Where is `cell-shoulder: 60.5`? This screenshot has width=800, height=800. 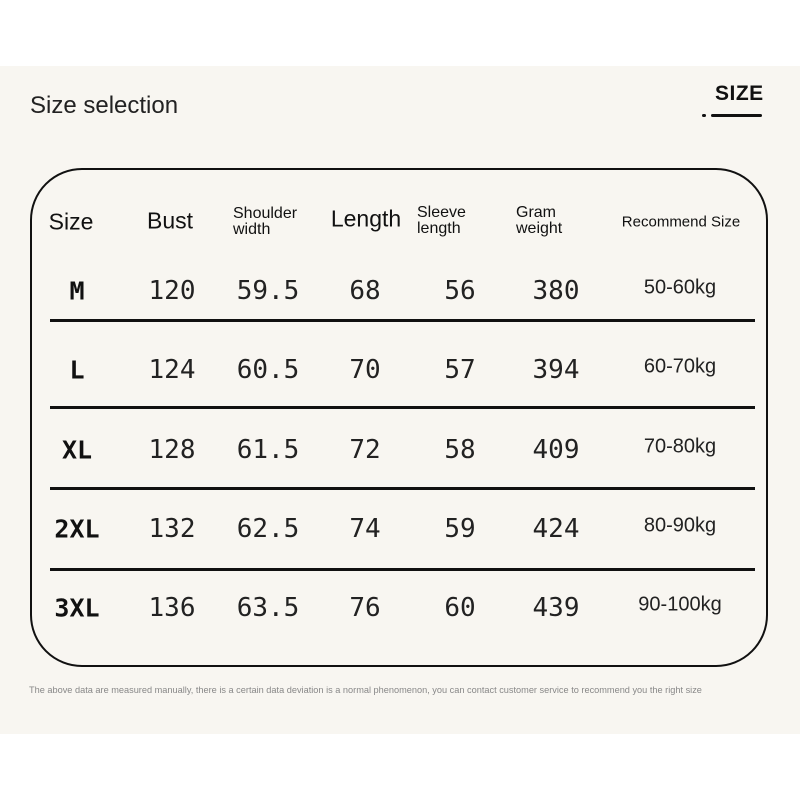 cell-shoulder: 60.5 is located at coordinates (268, 370).